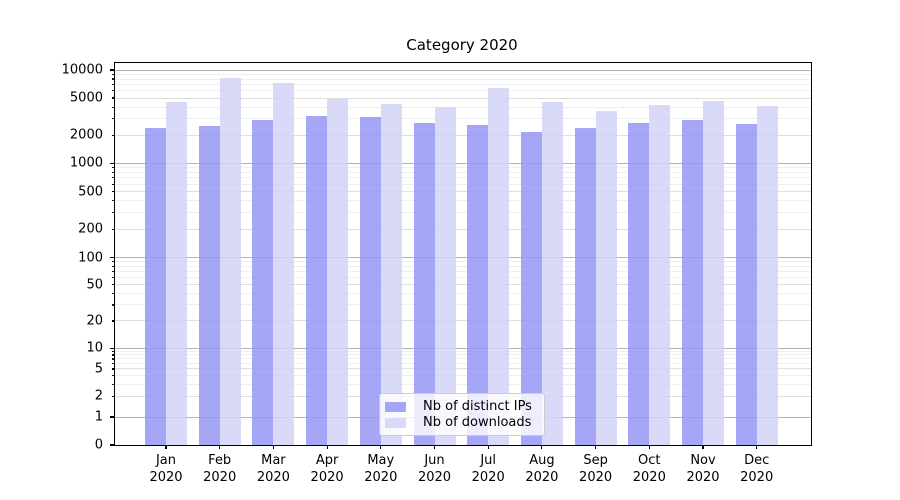 The image size is (900, 500). Describe the element at coordinates (649, 469) in the screenshot. I see `x-tick-label: Oct 2020` at that location.